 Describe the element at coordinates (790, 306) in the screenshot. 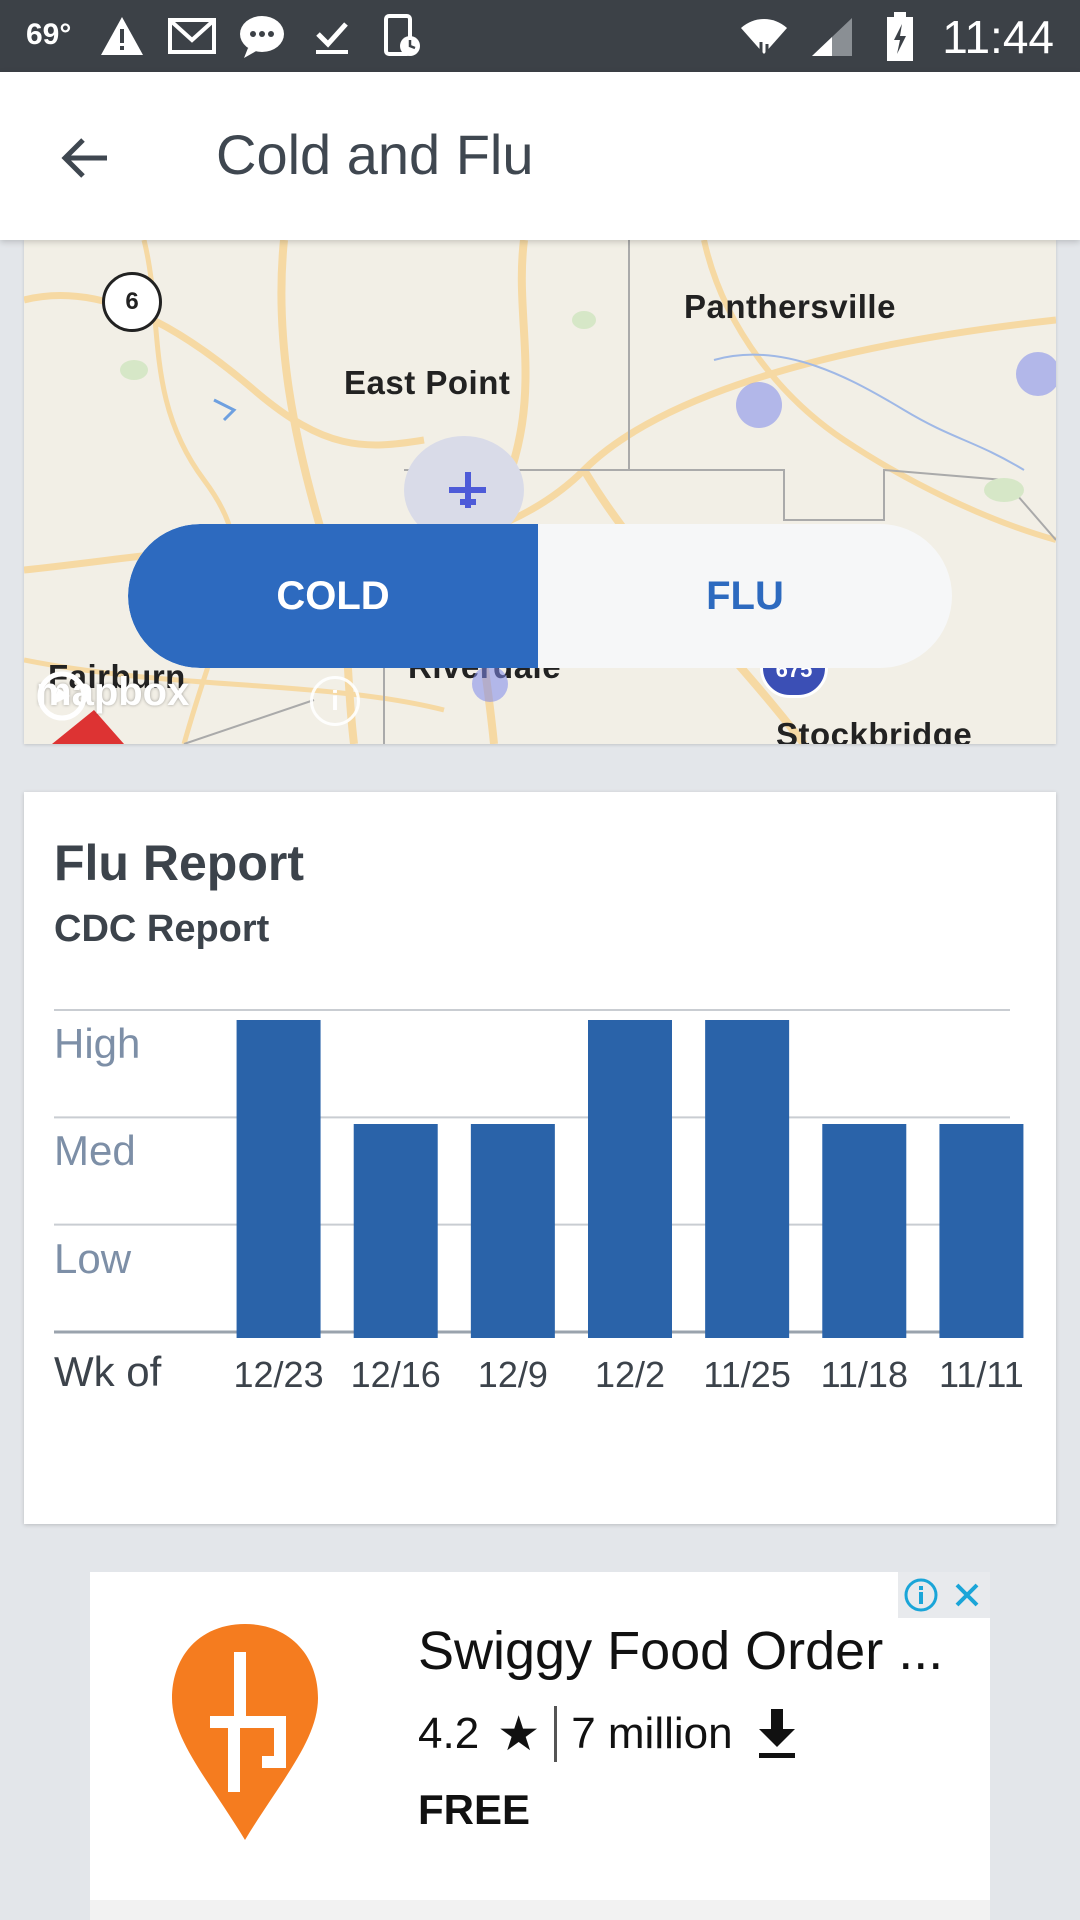

I see `map-label-panthersville: Panthersville` at that location.